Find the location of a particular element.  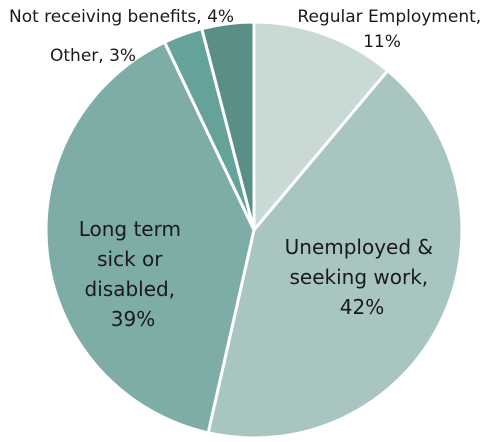

slice-label-not-receiving-benefits: Not receiving benefits, 4% is located at coordinates (121, 17).